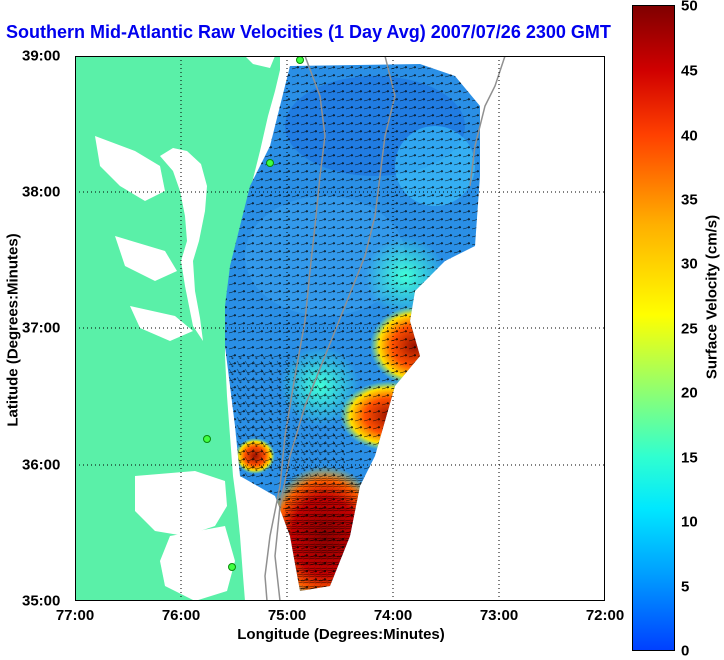  Describe the element at coordinates (689, 393) in the screenshot. I see `colorbar-tick: 20` at that location.